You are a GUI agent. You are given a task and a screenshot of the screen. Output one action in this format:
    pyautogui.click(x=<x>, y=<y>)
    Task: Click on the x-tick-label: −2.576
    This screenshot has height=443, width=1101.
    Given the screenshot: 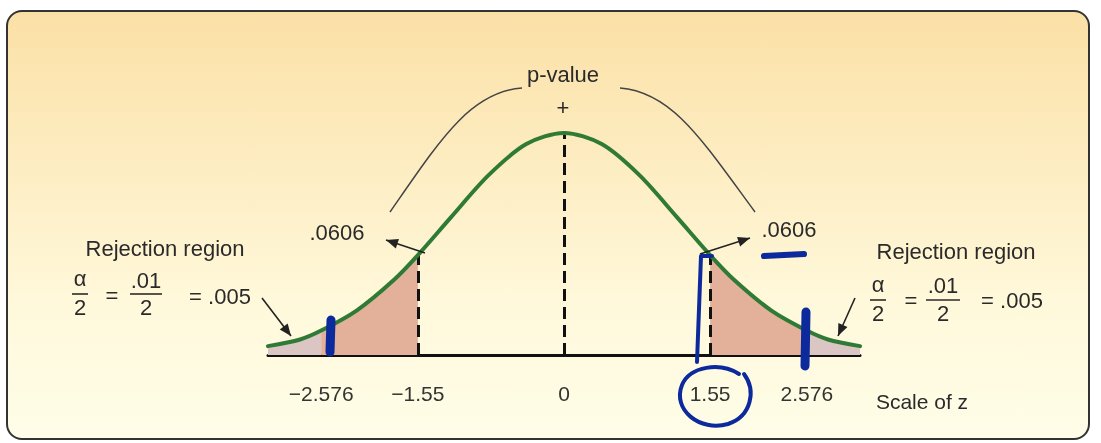 What is the action you would take?
    pyautogui.click(x=321, y=393)
    